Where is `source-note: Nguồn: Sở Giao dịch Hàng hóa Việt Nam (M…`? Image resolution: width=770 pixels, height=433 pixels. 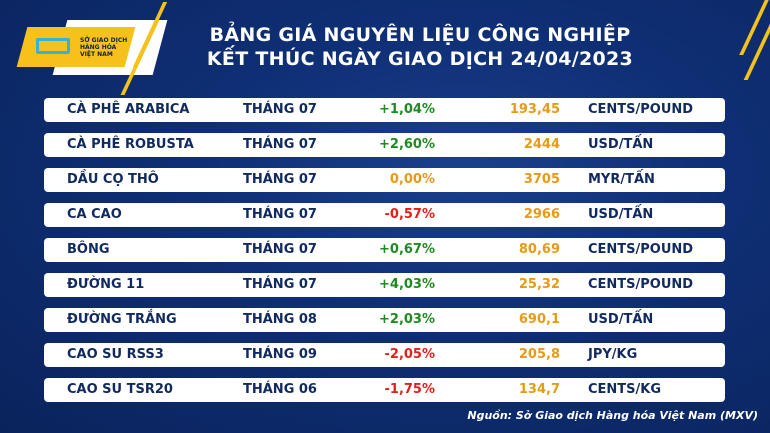 source-note: Nguồn: Sở Giao dịch Hàng hóa Việt Nam (M… is located at coordinates (612, 415).